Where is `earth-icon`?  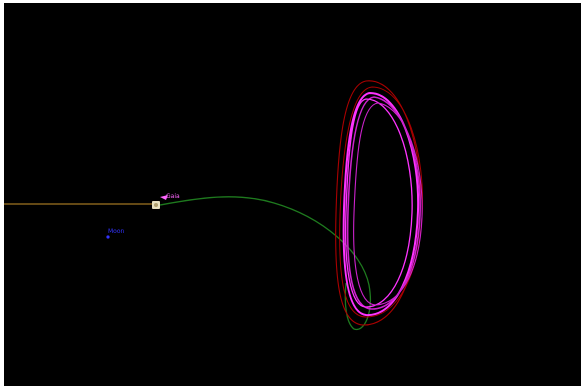
earth-icon is located at coordinates (156, 205).